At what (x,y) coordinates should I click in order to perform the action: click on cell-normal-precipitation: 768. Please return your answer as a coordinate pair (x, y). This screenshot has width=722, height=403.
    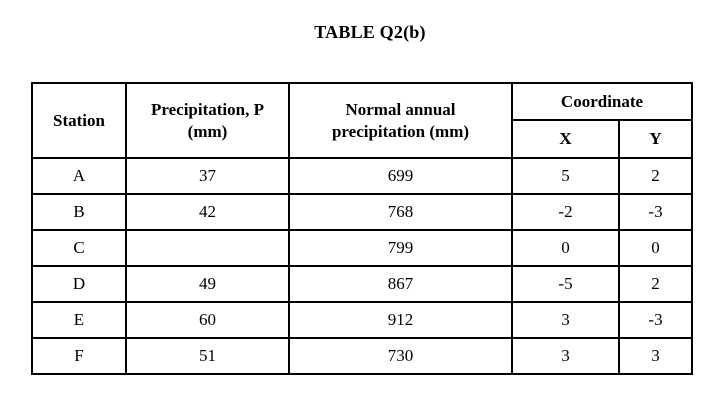
    Looking at the image, I should click on (400, 212).